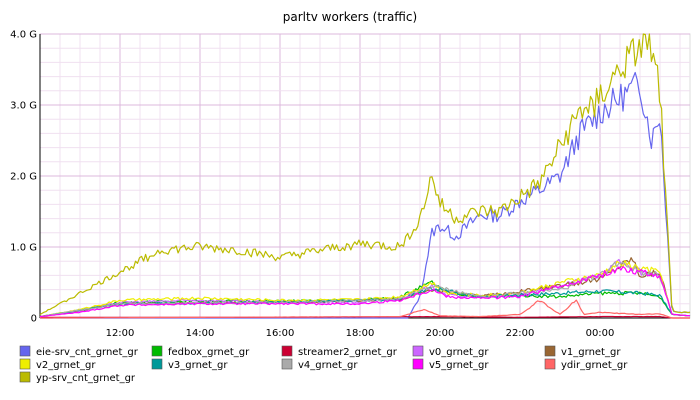 Image resolution: width=700 pixels, height=400 pixels. I want to click on chart-title: parltv workers (traffic), so click(350, 17).